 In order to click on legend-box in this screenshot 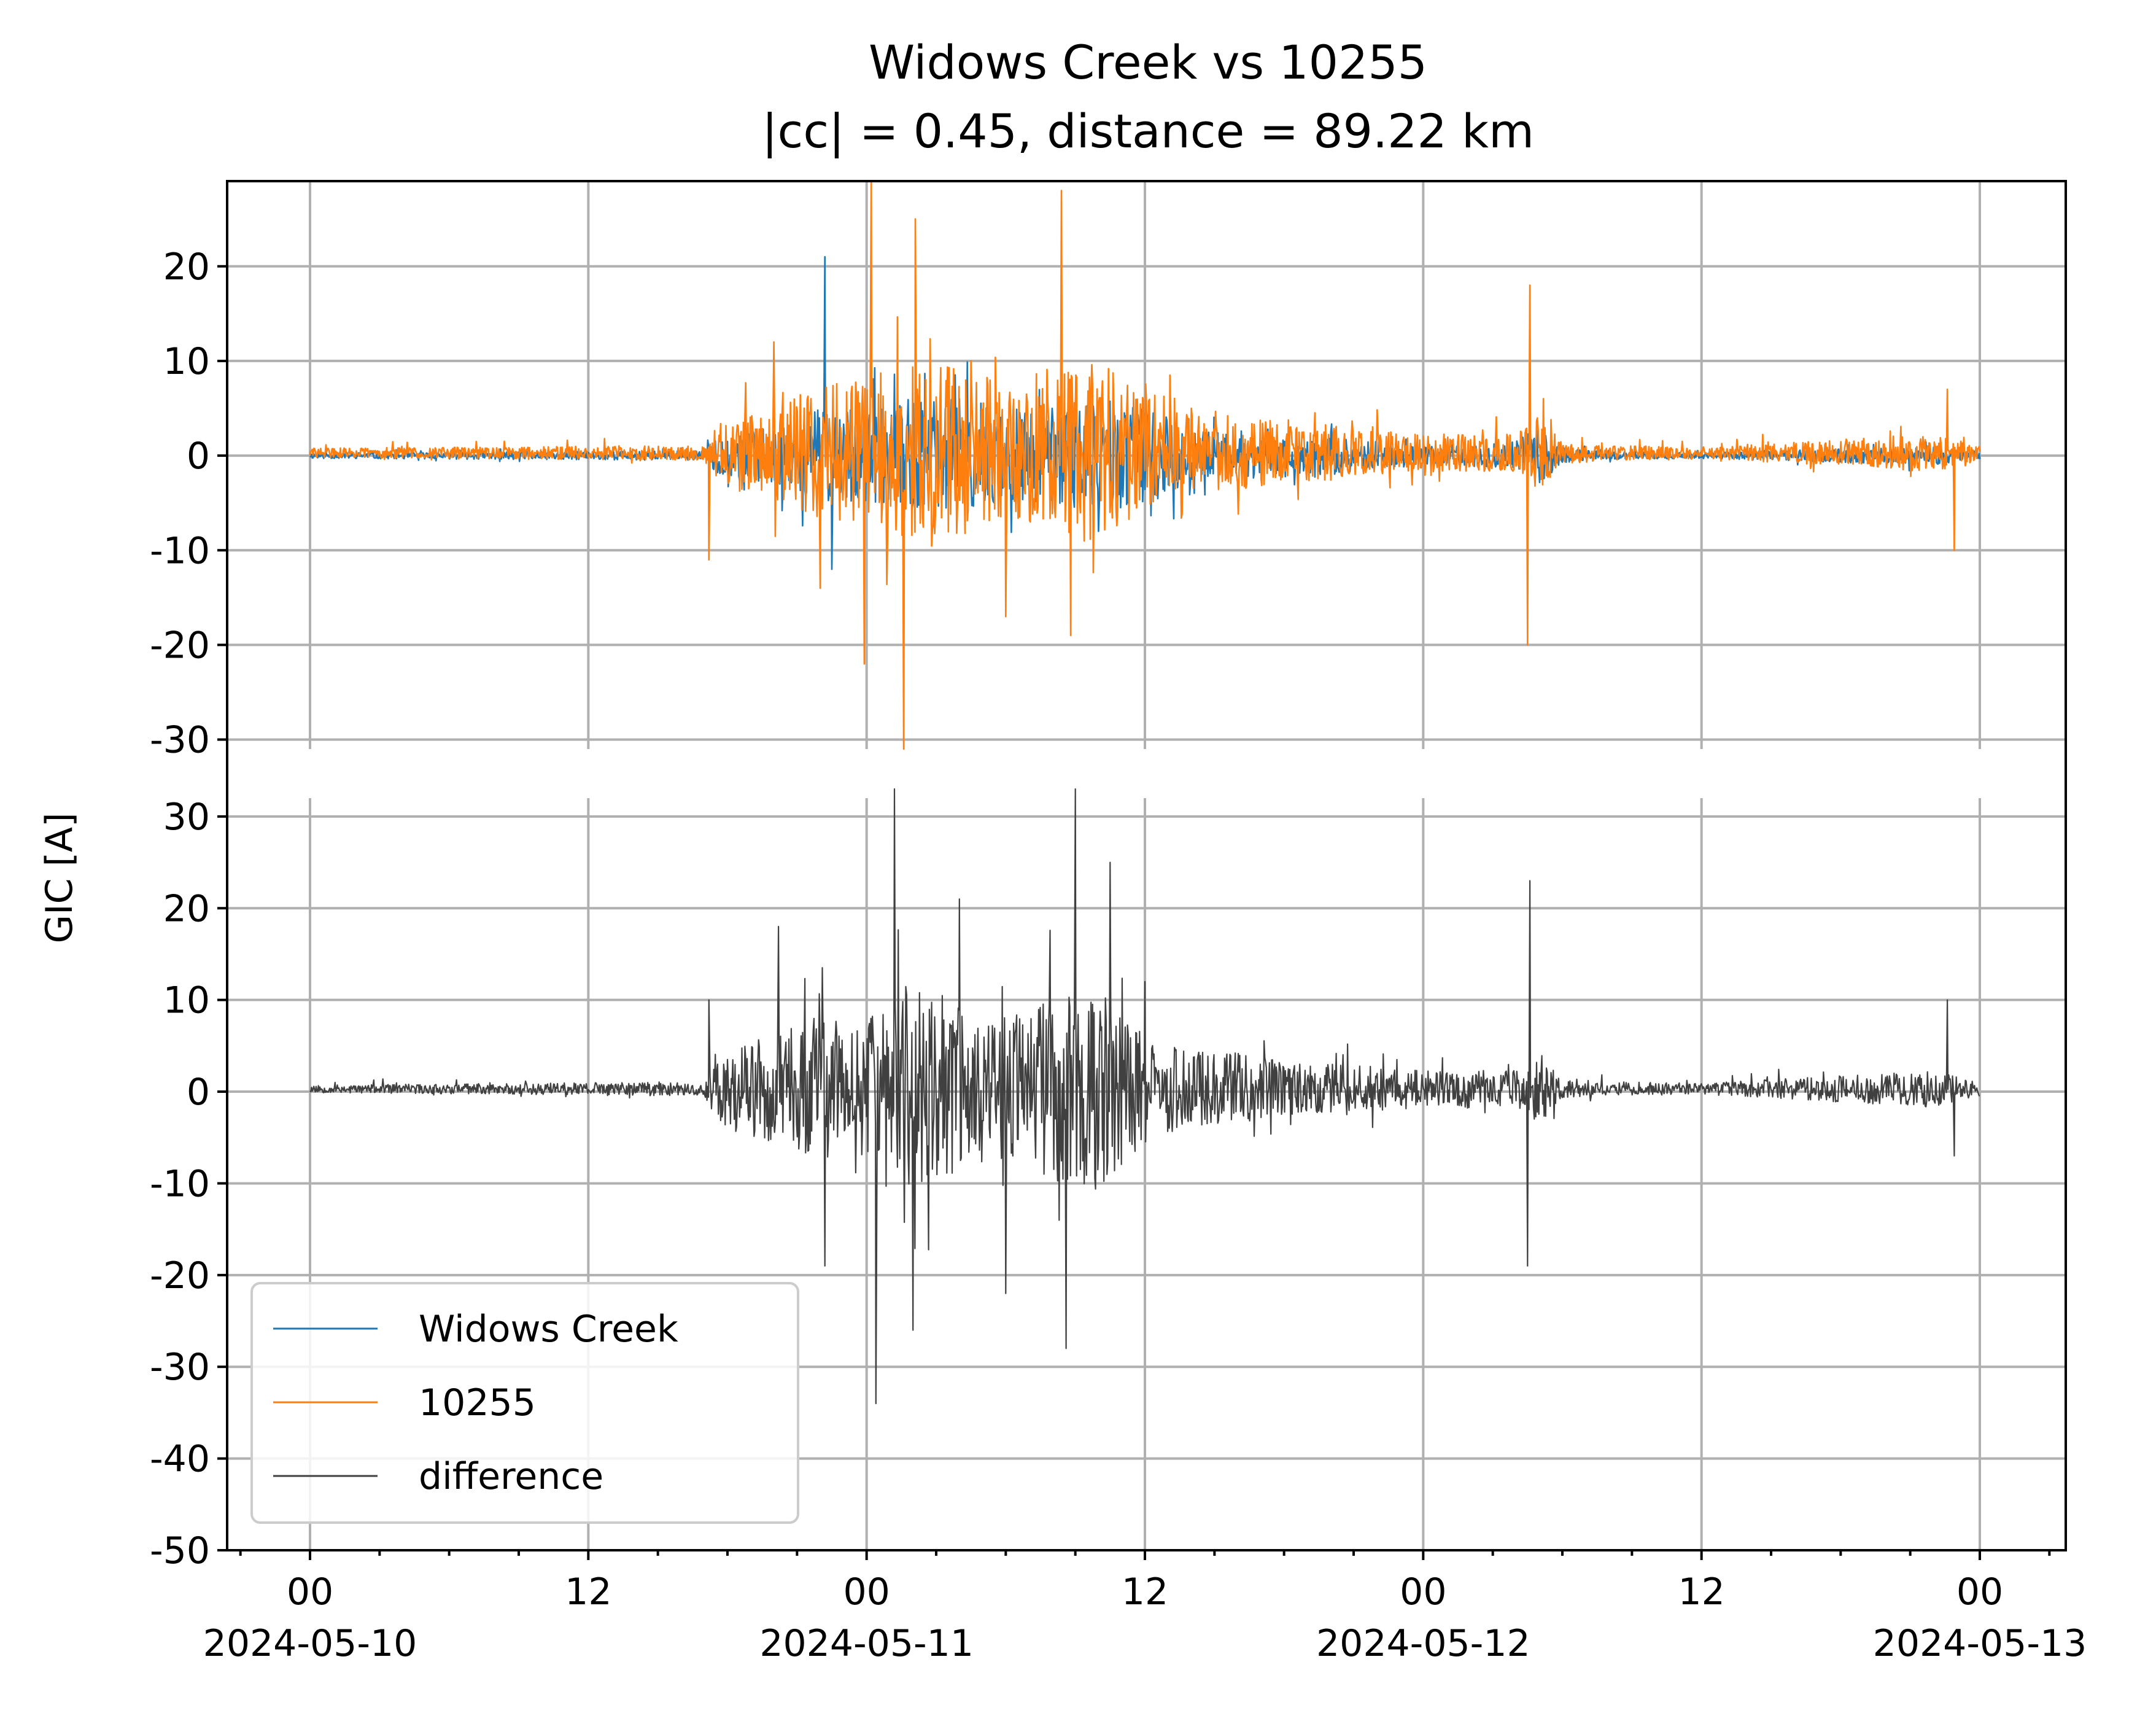, I will do `click(524, 1403)`.